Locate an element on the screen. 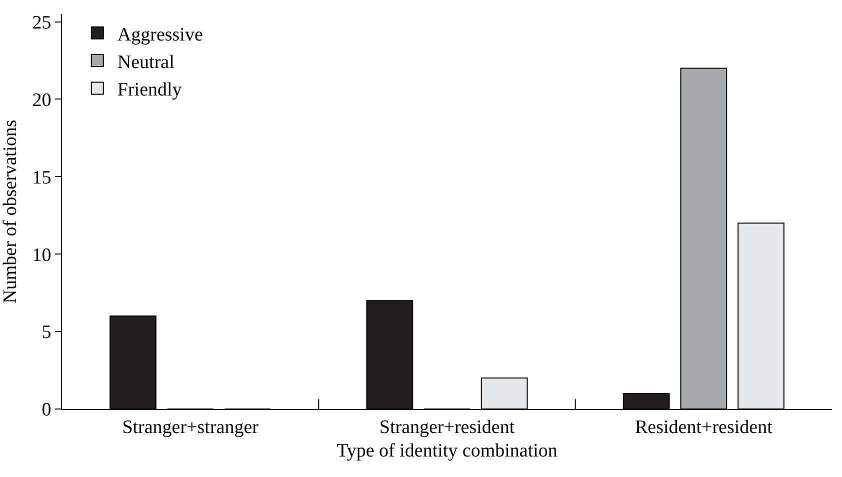 The image size is (842, 477). y-tick-label: 5 is located at coordinates (47, 333).